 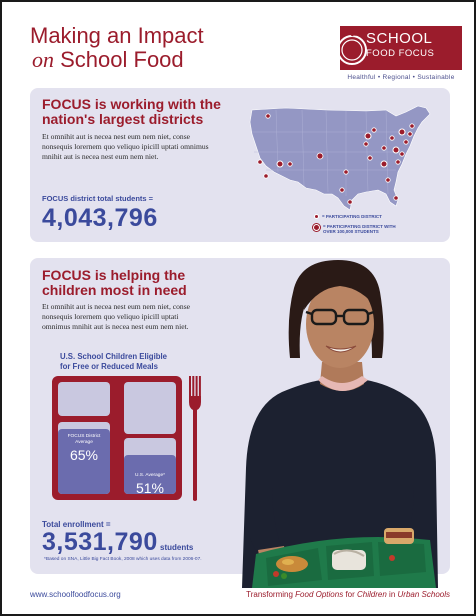 What do you see at coordinates (150, 487) in the screenshot?
I see `us-value: 51%` at bounding box center [150, 487].